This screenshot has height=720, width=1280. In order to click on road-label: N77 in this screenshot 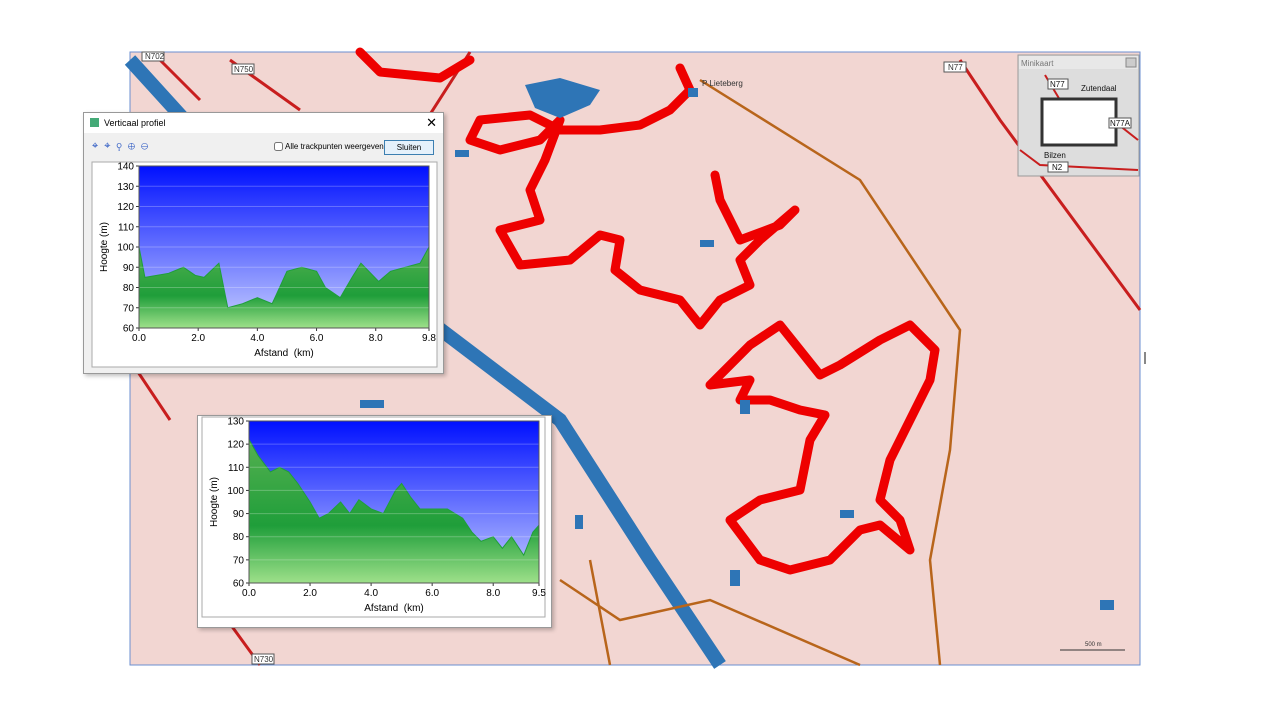, I will do `click(955, 67)`.